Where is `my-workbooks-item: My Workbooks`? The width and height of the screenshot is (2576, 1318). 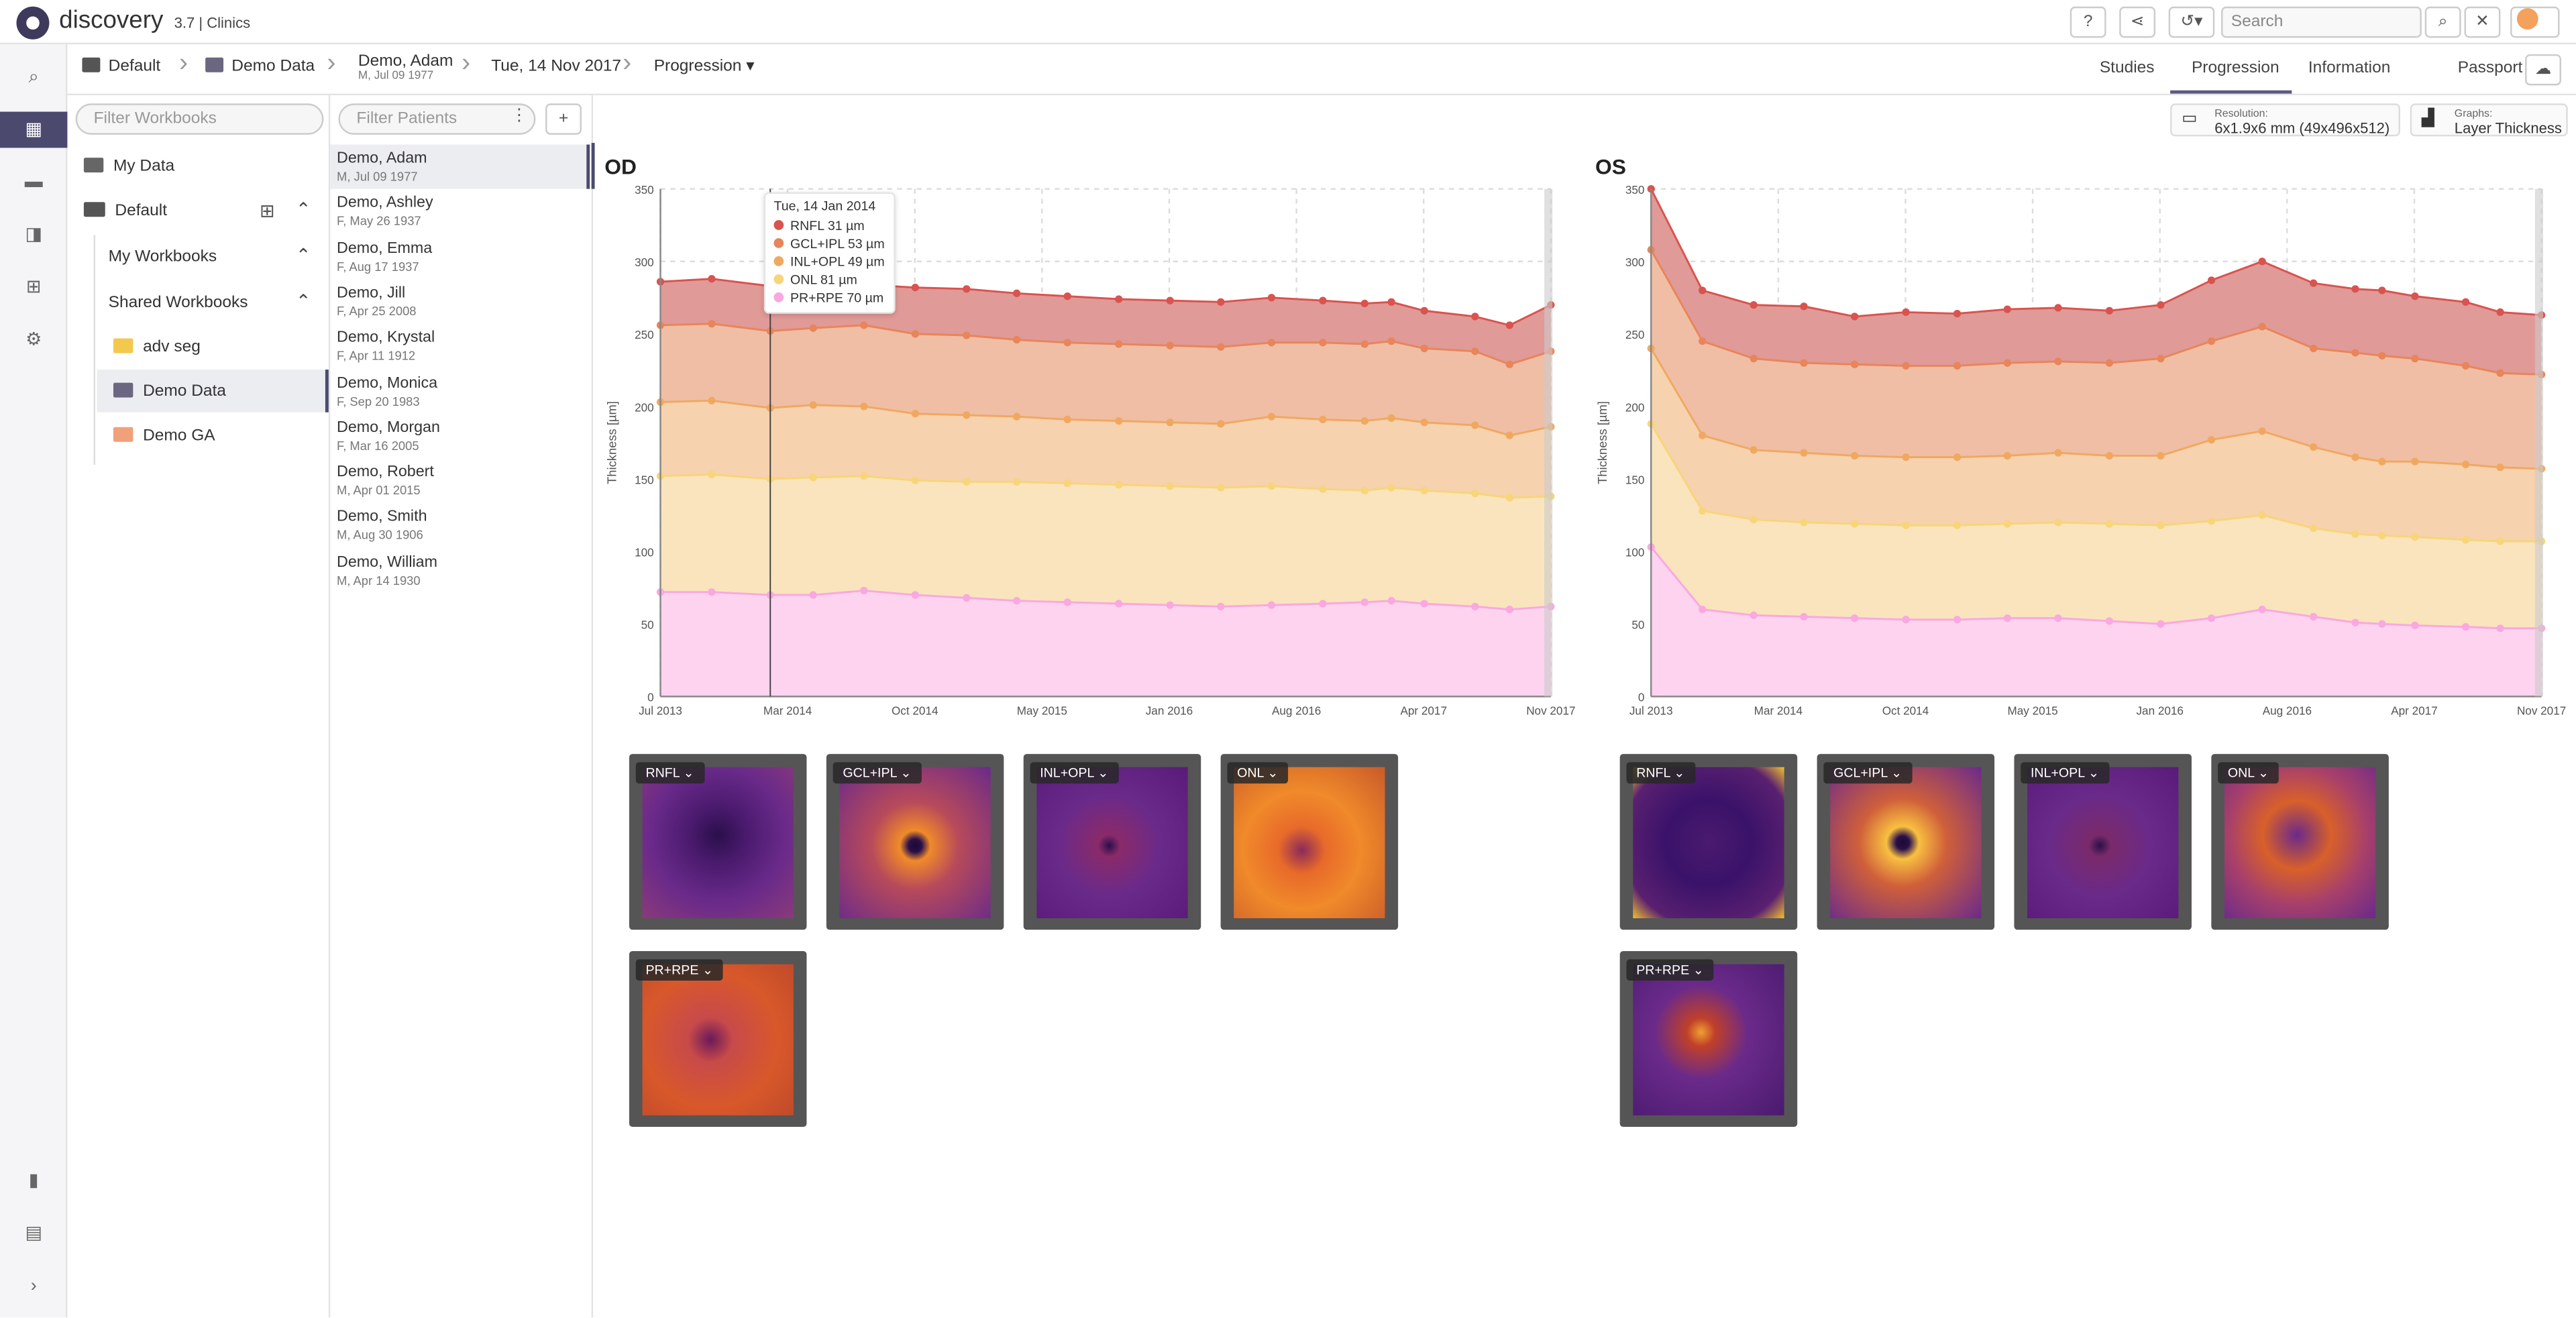 my-workbooks-item: My Workbooks is located at coordinates (162, 257).